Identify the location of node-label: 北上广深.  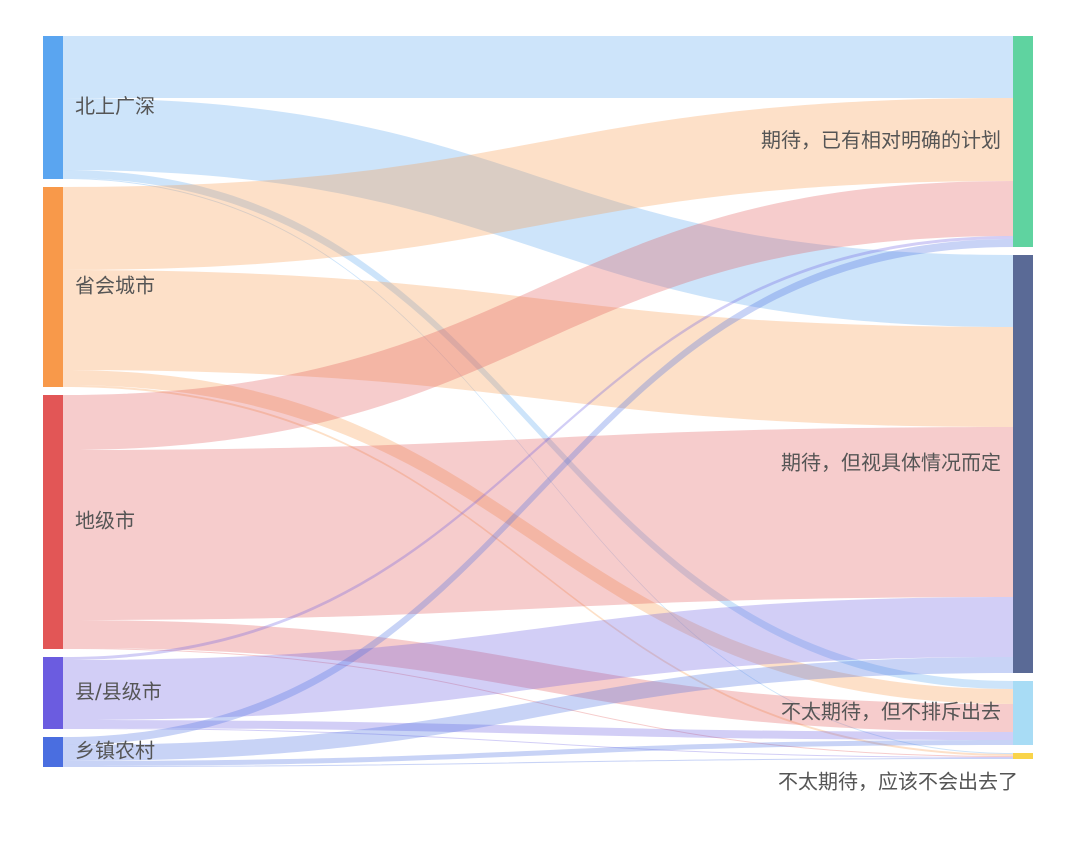
(115, 106).